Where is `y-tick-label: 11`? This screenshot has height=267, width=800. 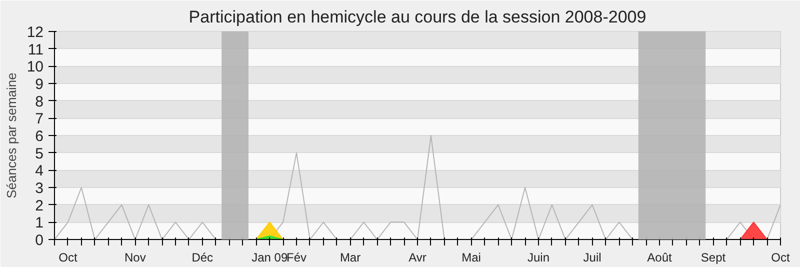 y-tick-label: 11 is located at coordinates (36, 49).